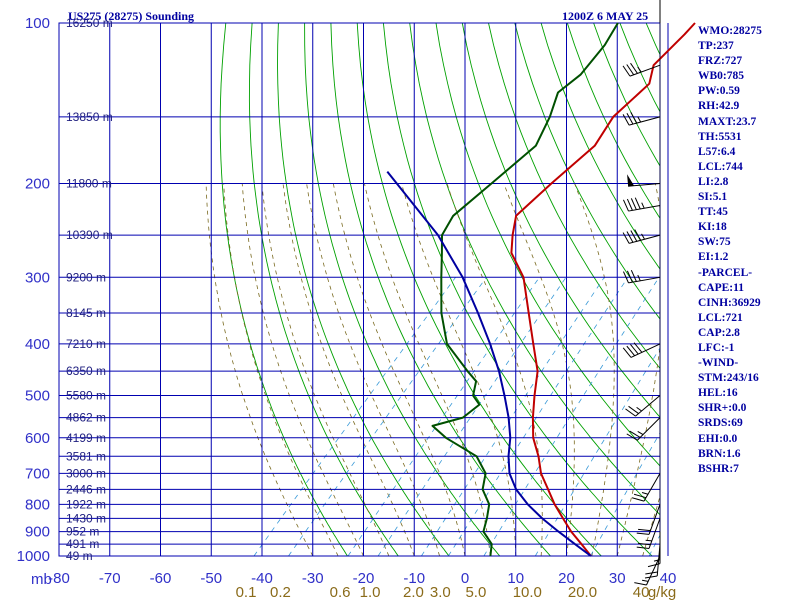 Image resolution: width=800 pixels, height=600 pixels. What do you see at coordinates (713, 212) in the screenshot?
I see `index-item: TT:45` at bounding box center [713, 212].